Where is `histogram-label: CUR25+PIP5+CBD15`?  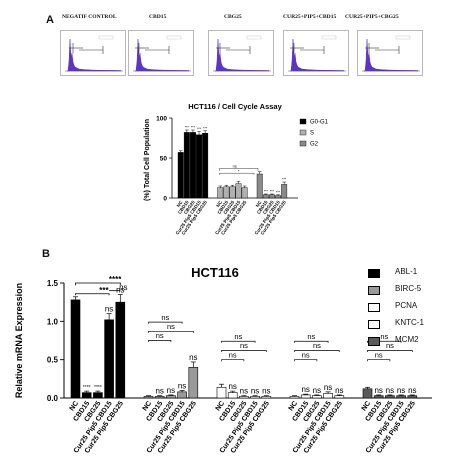 histogram-label: CUR25+PIP5+CBD15 is located at coordinates (310, 17).